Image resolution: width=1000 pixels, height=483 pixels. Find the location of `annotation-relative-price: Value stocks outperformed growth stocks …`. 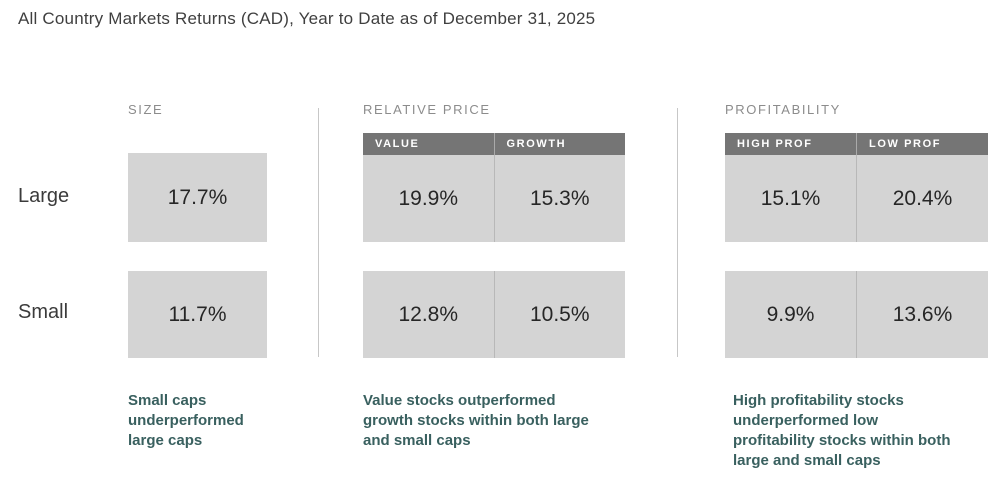

annotation-relative-price: Value stocks outperformed growth stocks … is located at coordinates (476, 420).